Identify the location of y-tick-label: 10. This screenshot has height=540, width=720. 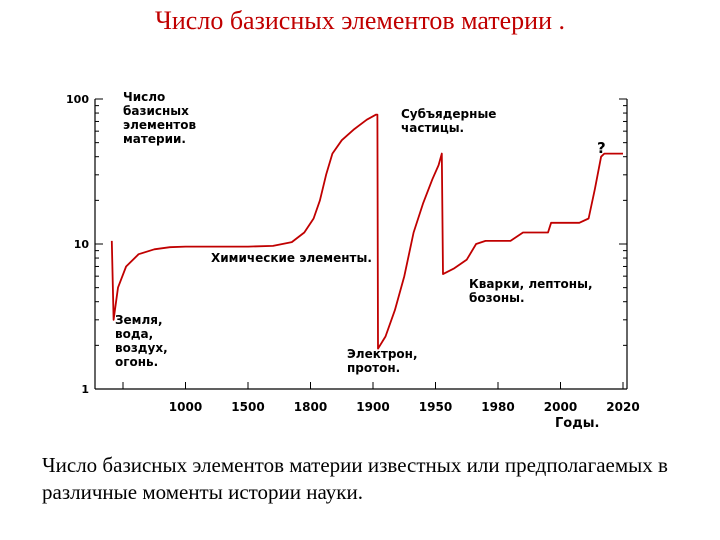
(82, 244).